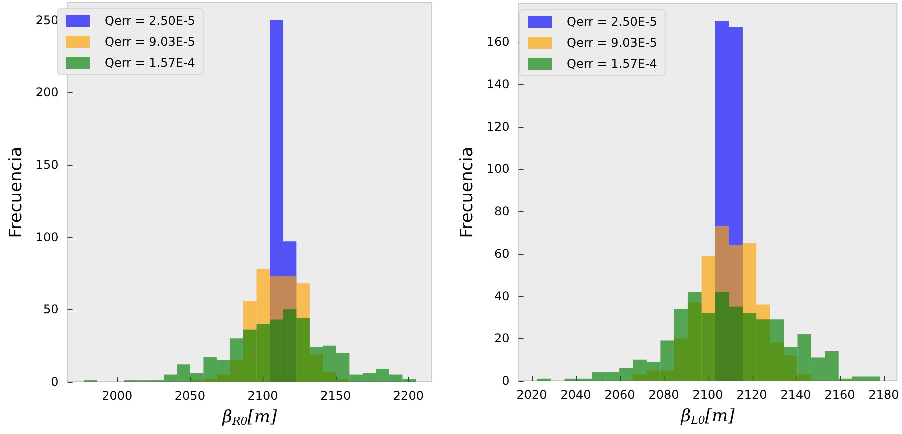  Describe the element at coordinates (498, 42) in the screenshot. I see `y-tick-label: 160` at that location.